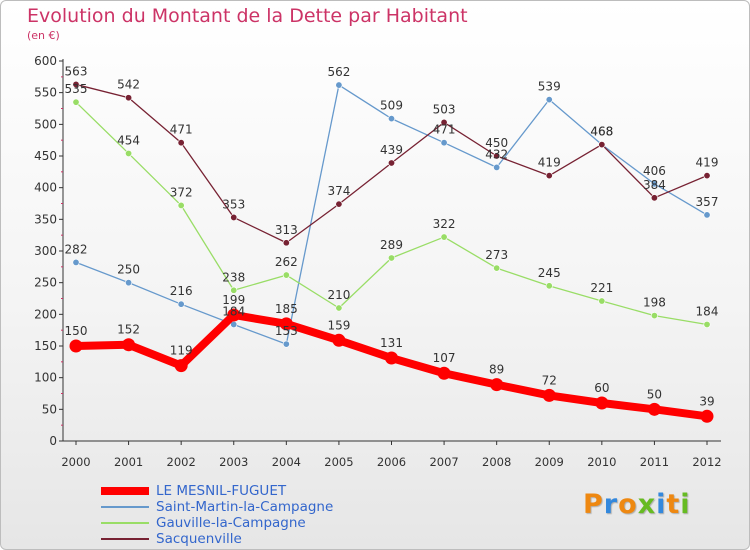 The width and height of the screenshot is (750, 550). I want to click on data-label: 468, so click(601, 132).